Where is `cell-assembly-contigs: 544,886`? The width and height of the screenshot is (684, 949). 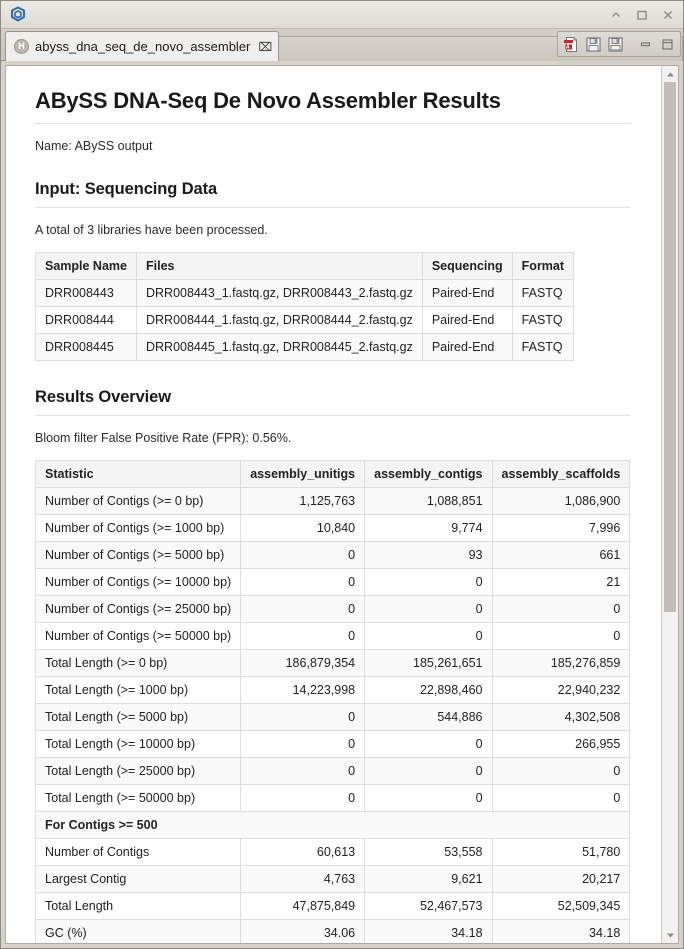 cell-assembly-contigs: 544,886 is located at coordinates (428, 717).